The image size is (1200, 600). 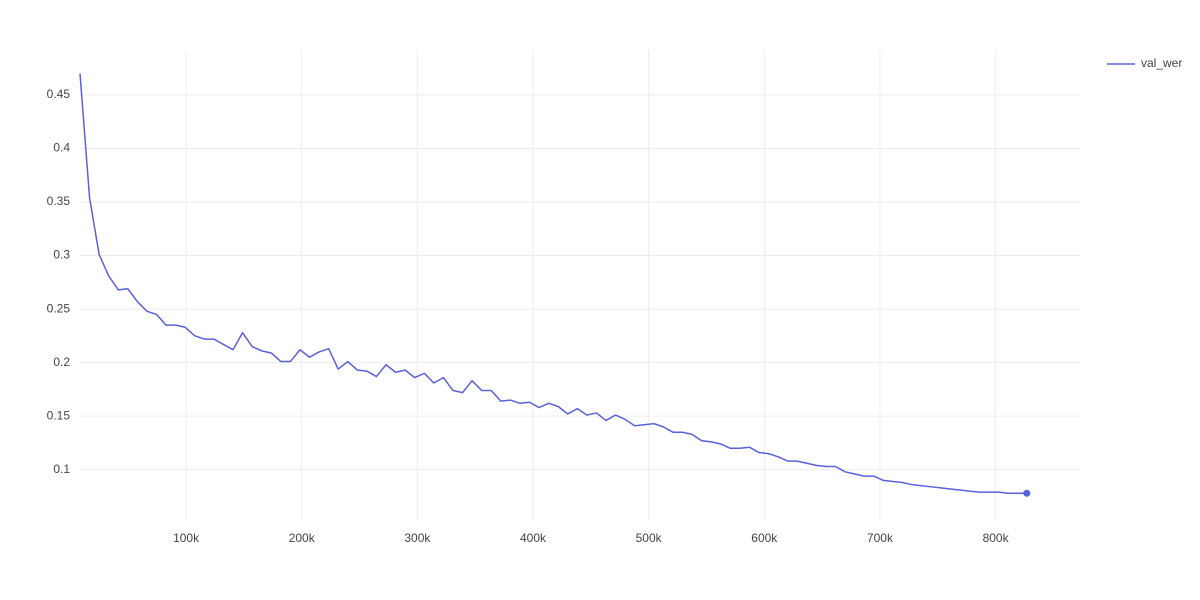 I want to click on x-tick-label: 700k, so click(x=880, y=538).